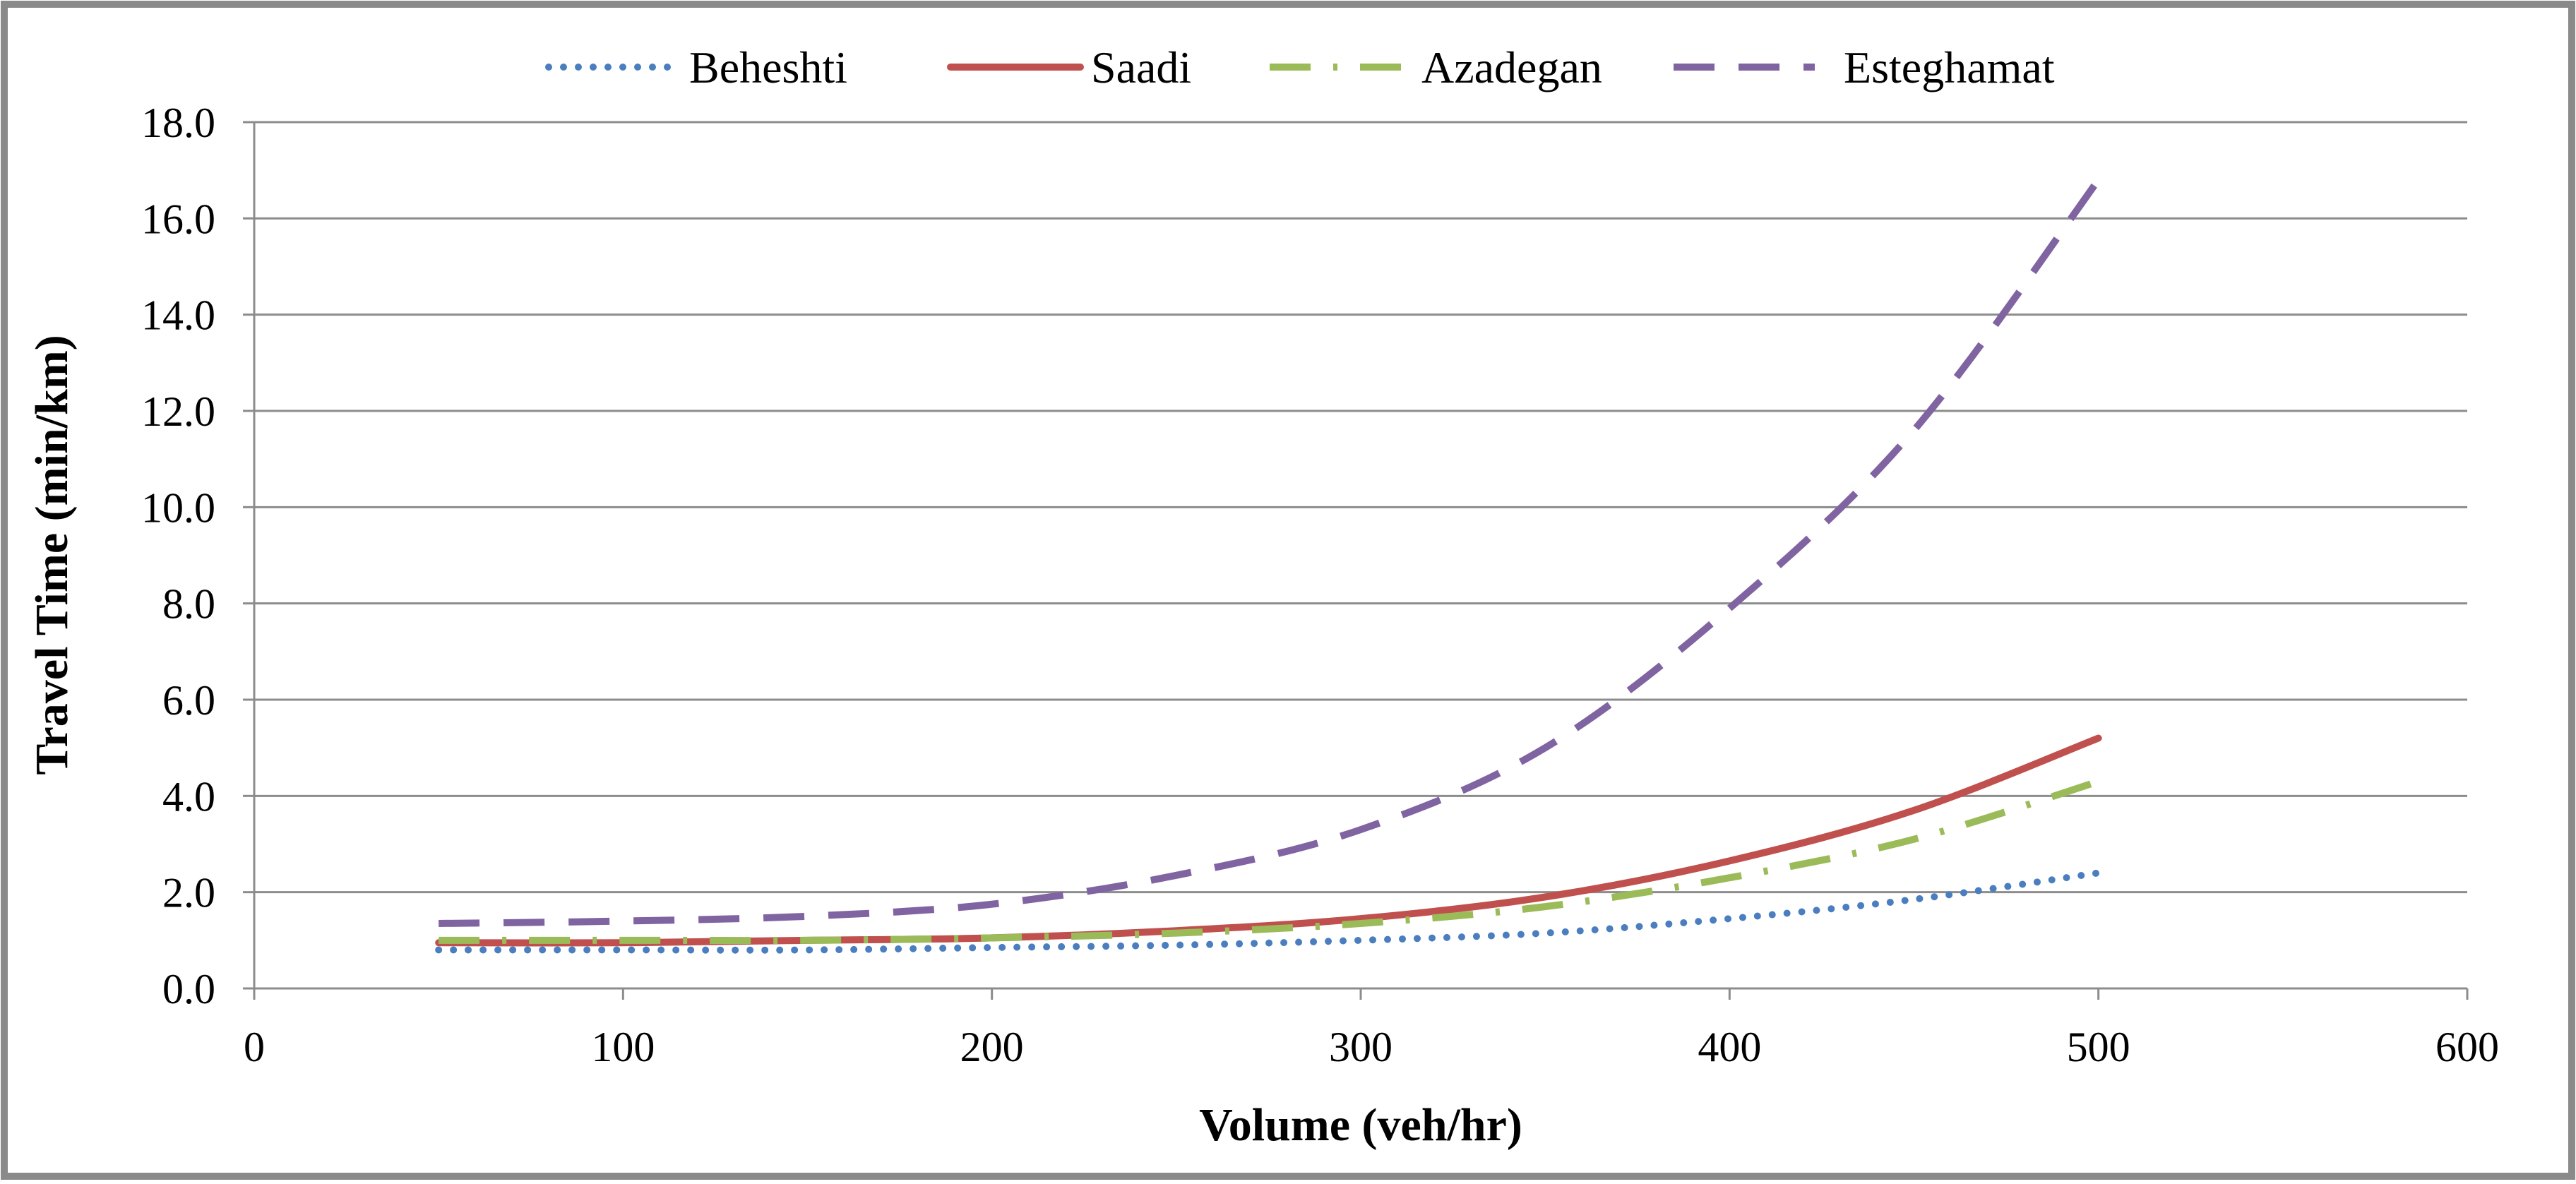  What do you see at coordinates (1269, 861) in the screenshot?
I see `series-line-azadegan` at bounding box center [1269, 861].